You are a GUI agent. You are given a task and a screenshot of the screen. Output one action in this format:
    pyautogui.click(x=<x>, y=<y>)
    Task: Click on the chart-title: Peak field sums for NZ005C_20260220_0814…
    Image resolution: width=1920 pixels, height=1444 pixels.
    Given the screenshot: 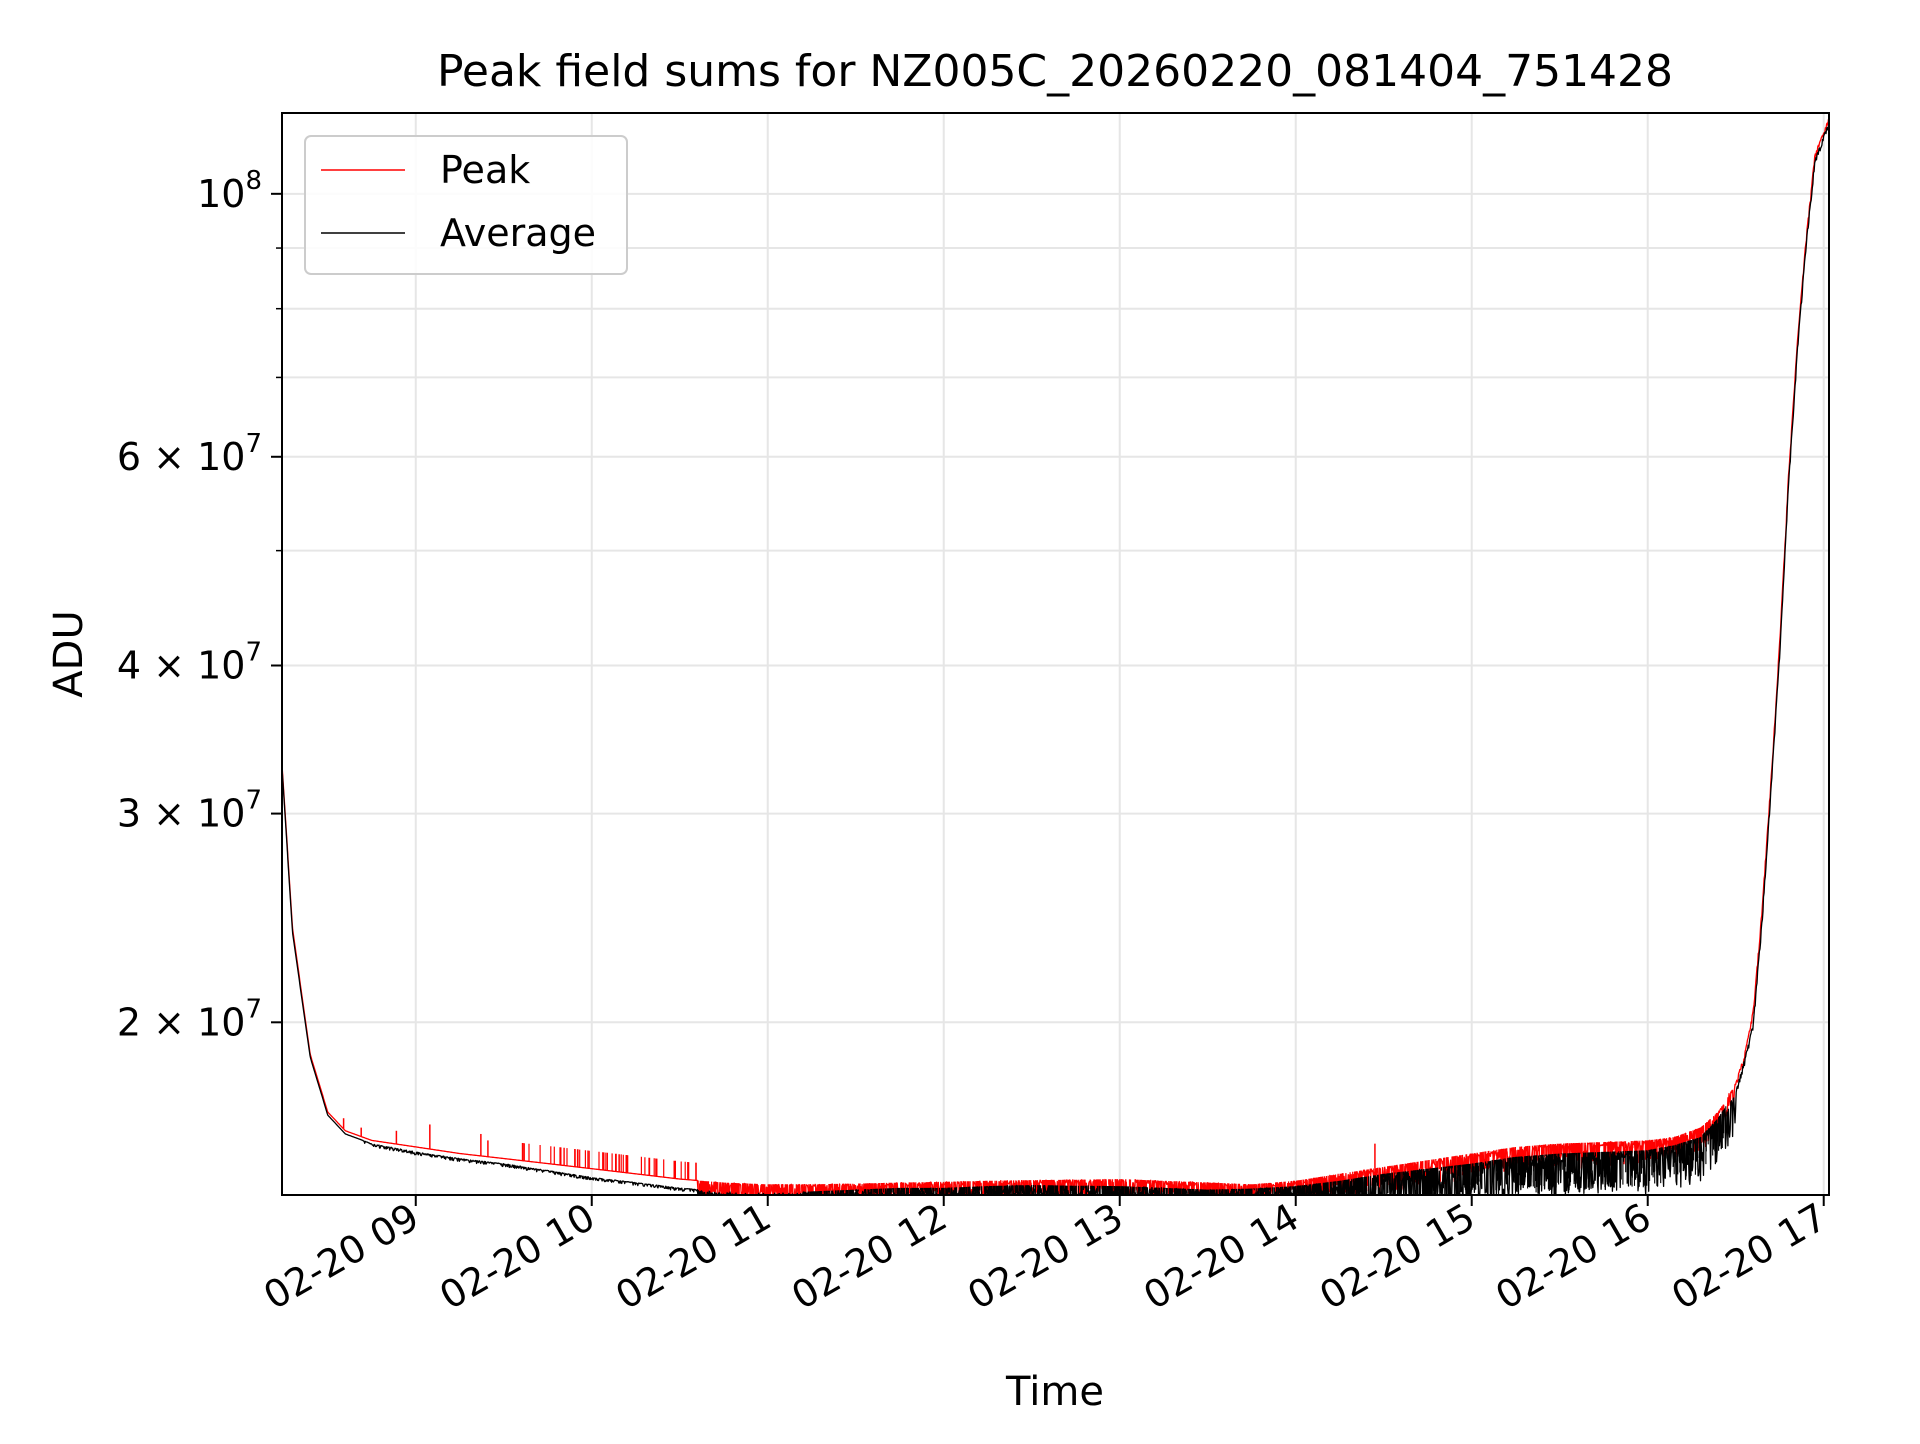 What is the action you would take?
    pyautogui.click(x=1055, y=71)
    